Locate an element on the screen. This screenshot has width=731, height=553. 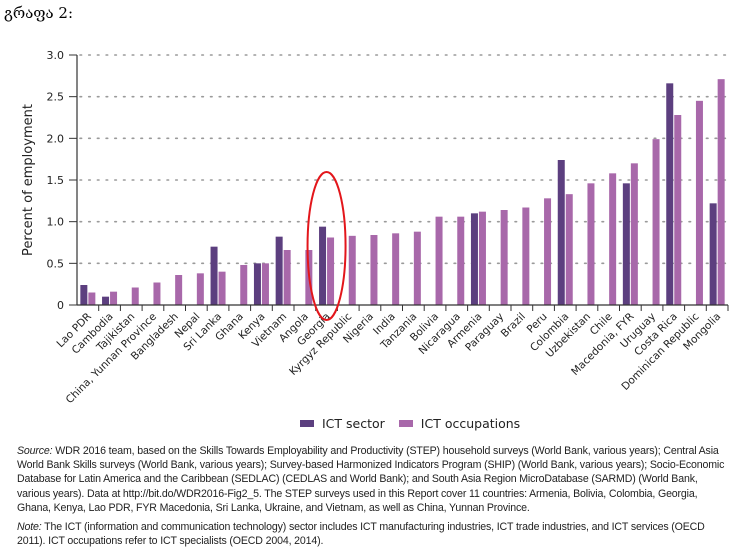
legend-item-ict-occupations: ICT occupations is located at coordinates (459, 423).